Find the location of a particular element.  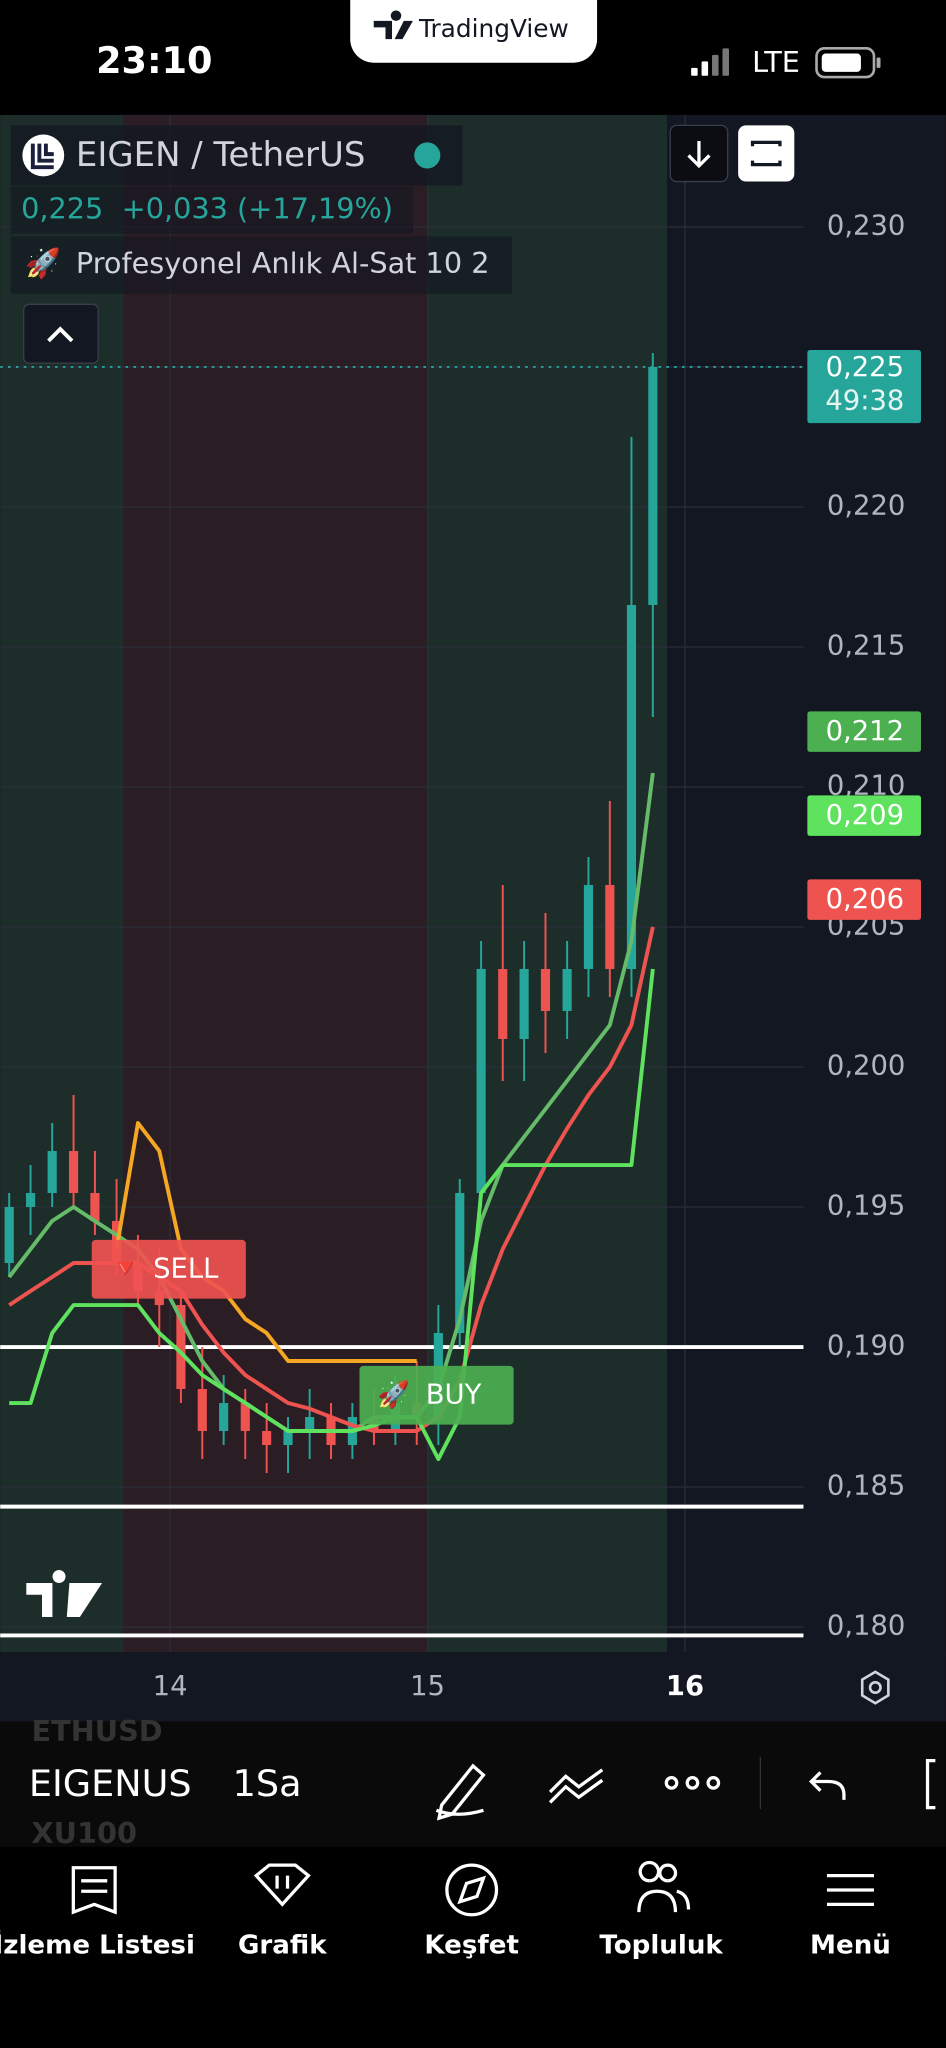

tab-icons is located at coordinates (472, 1888).